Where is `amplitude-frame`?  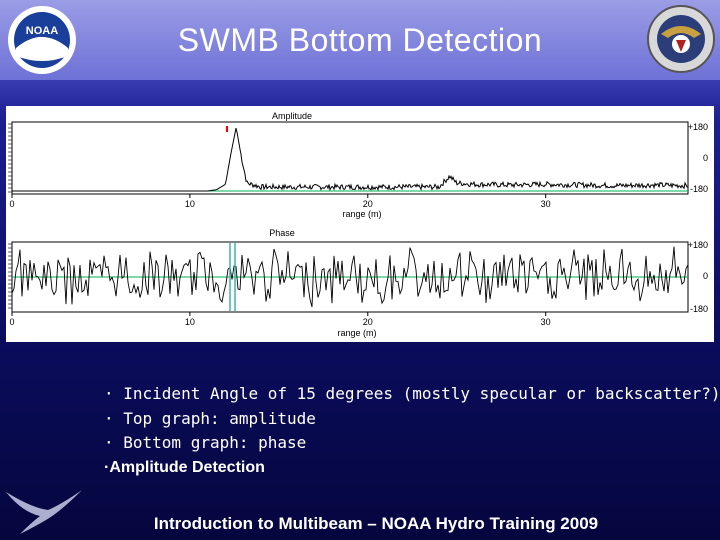 amplitude-frame is located at coordinates (350, 158).